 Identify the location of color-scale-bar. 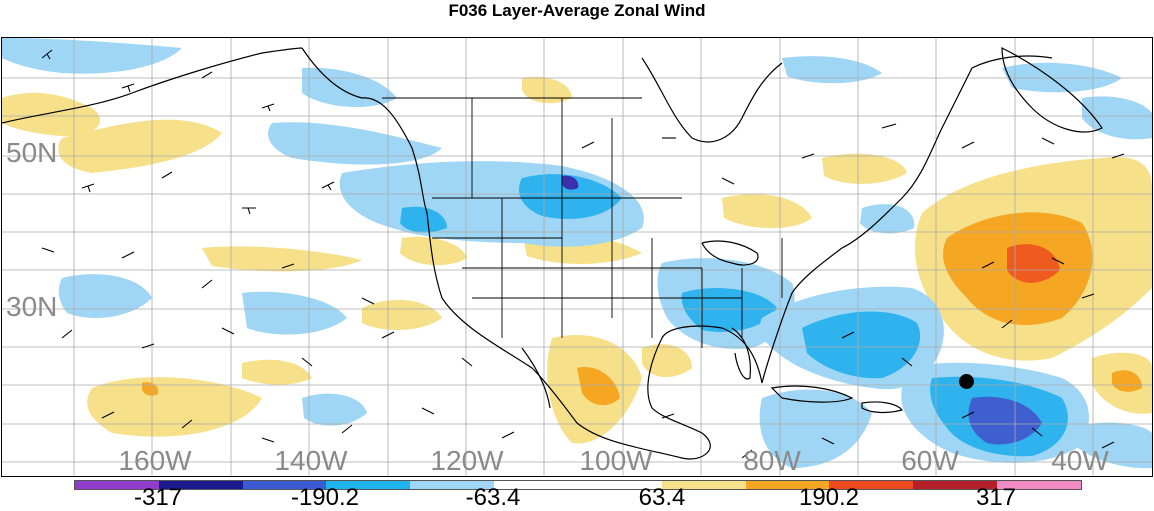
(578, 485).